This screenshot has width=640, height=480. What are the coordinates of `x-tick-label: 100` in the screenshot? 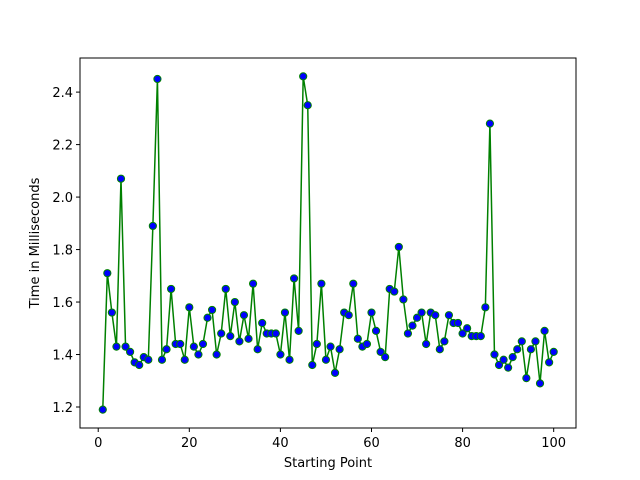 It's located at (553, 443).